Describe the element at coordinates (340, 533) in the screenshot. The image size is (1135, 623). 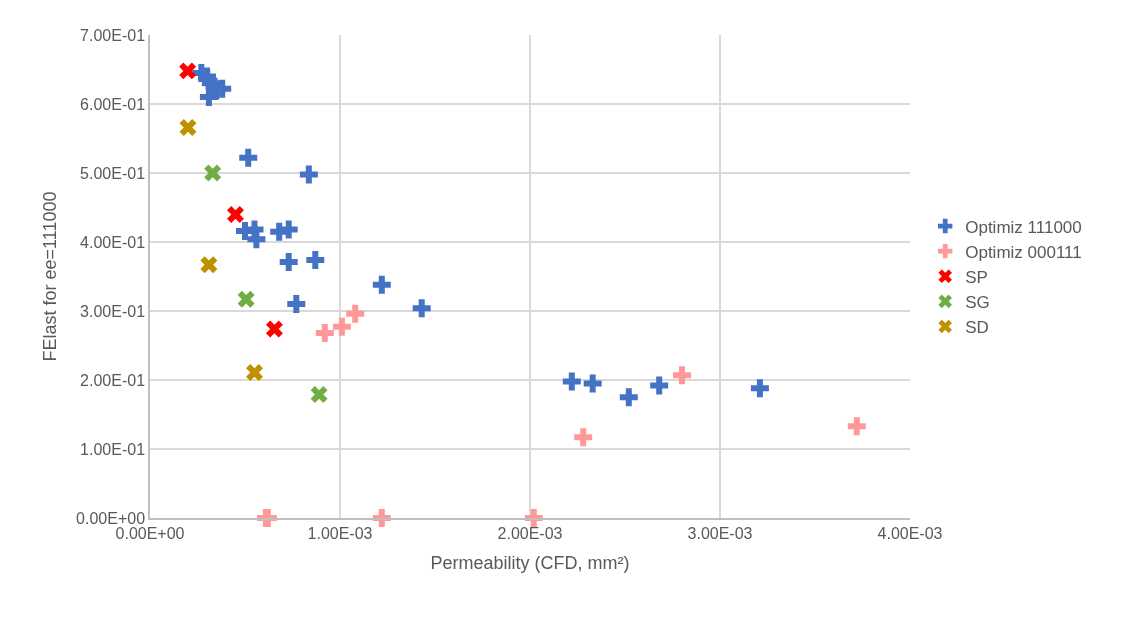
I see `x-tick-label: 1.00E-03` at that location.